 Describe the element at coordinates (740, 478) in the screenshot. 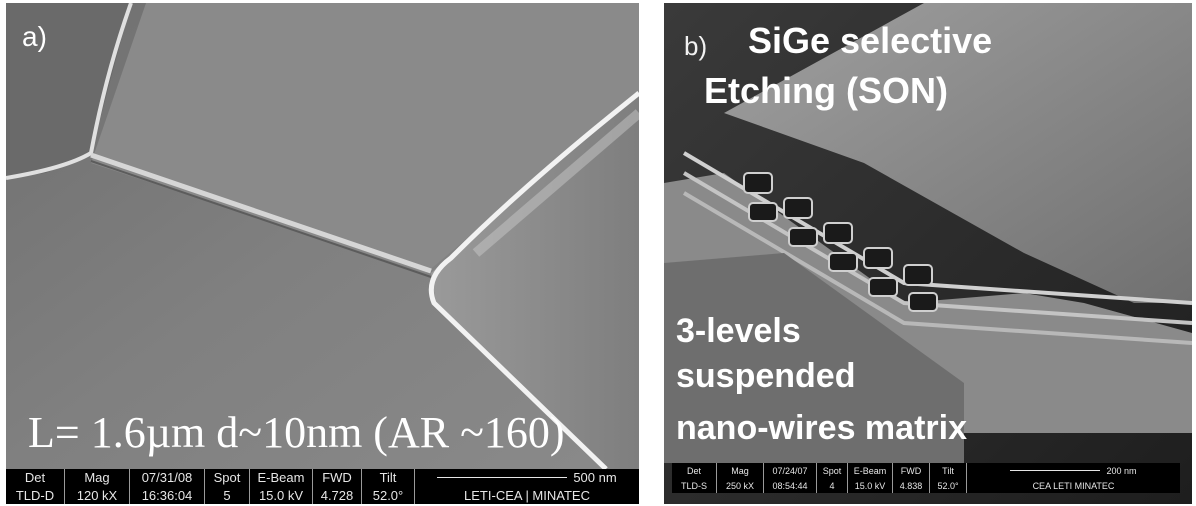

I see `magnification-field: Mag 250 kX` at that location.